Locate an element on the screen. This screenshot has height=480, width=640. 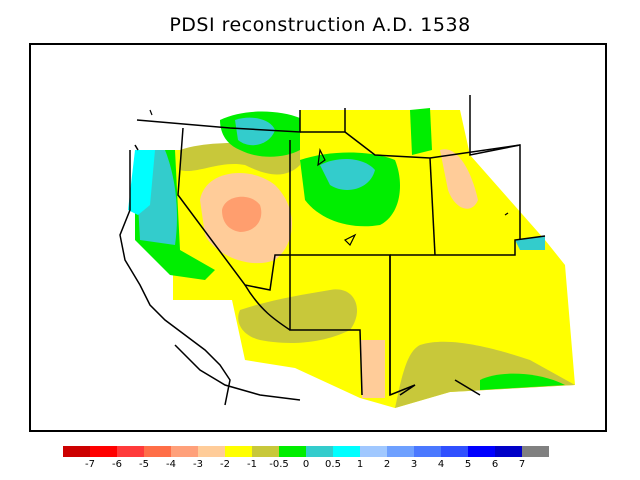
pdsi-zone-teal-idaho is located at coordinates (255, 131).